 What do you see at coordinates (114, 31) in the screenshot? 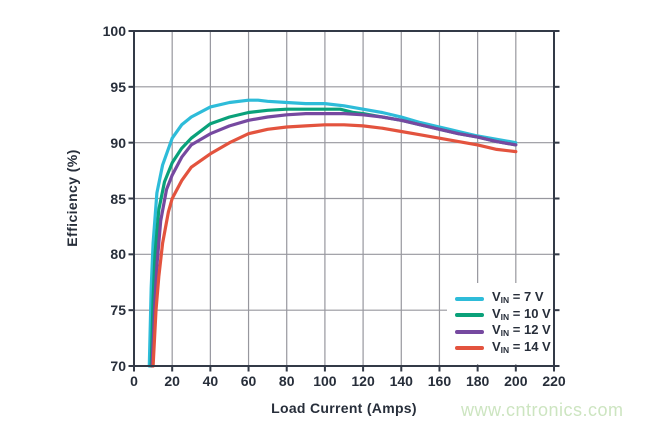
I see `y-tick-label: 100` at bounding box center [114, 31].